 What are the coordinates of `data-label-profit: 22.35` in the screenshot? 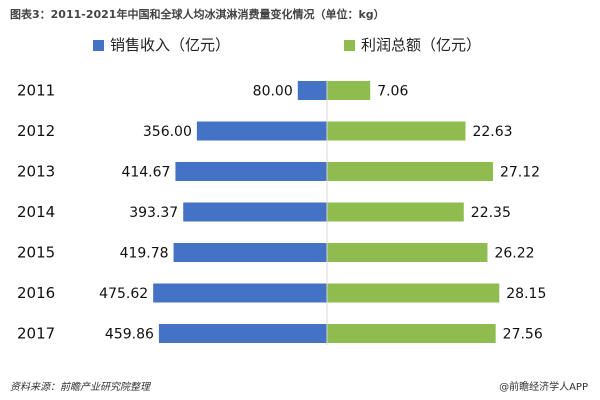 It's located at (491, 213).